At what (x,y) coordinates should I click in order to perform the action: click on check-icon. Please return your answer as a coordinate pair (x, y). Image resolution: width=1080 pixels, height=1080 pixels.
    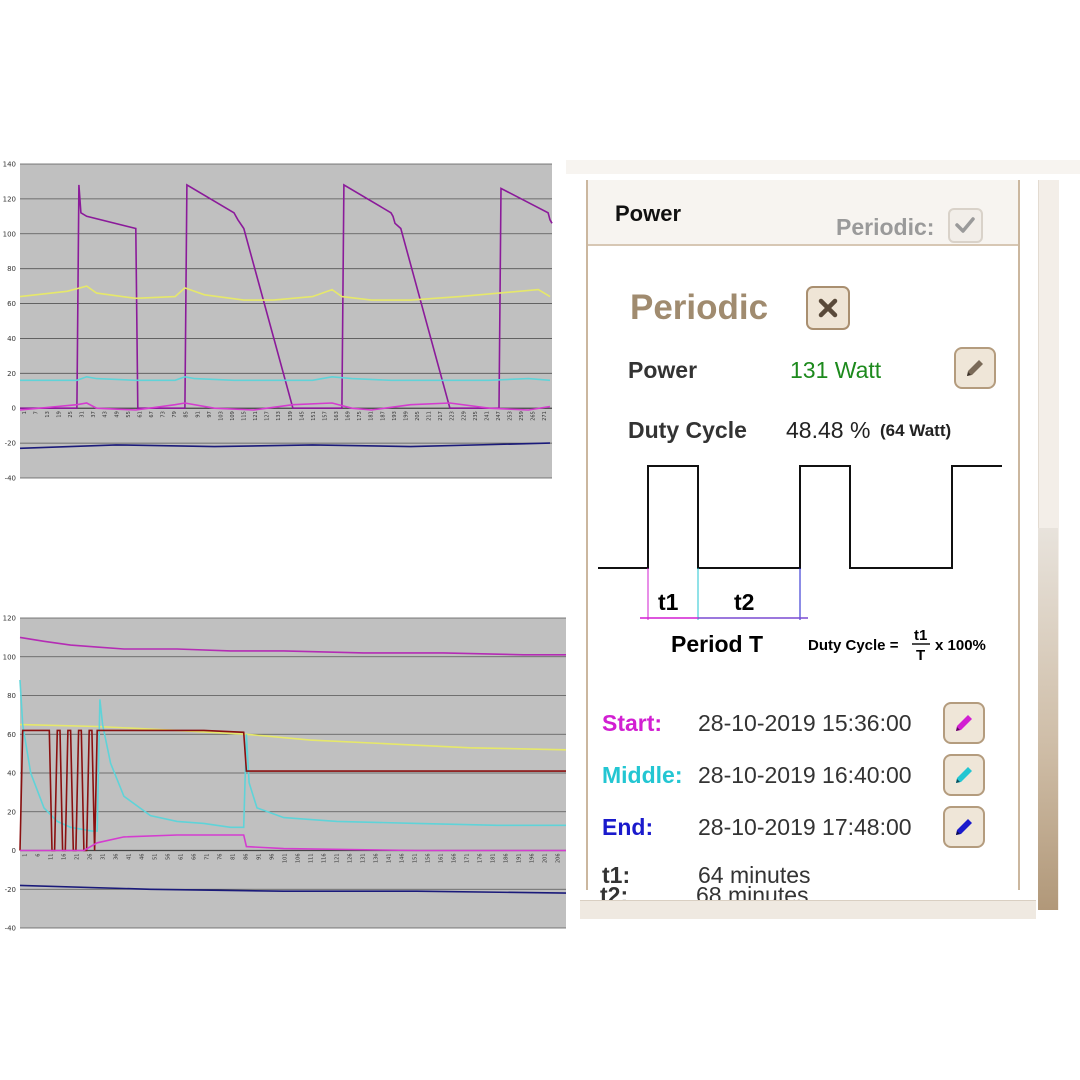
    Looking at the image, I should click on (965, 225).